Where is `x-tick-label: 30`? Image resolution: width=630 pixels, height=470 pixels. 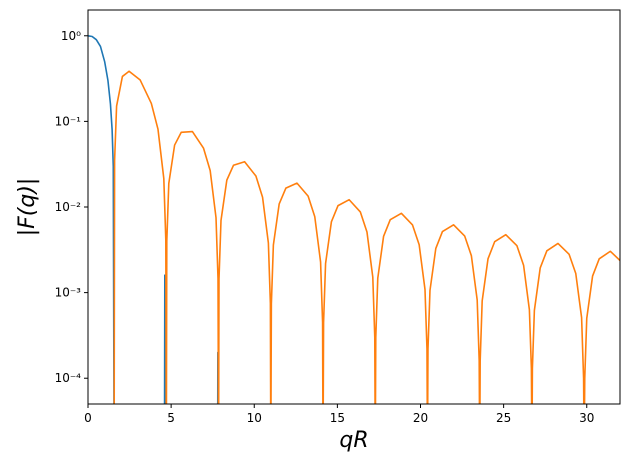 x-tick-label: 30 is located at coordinates (586, 418).